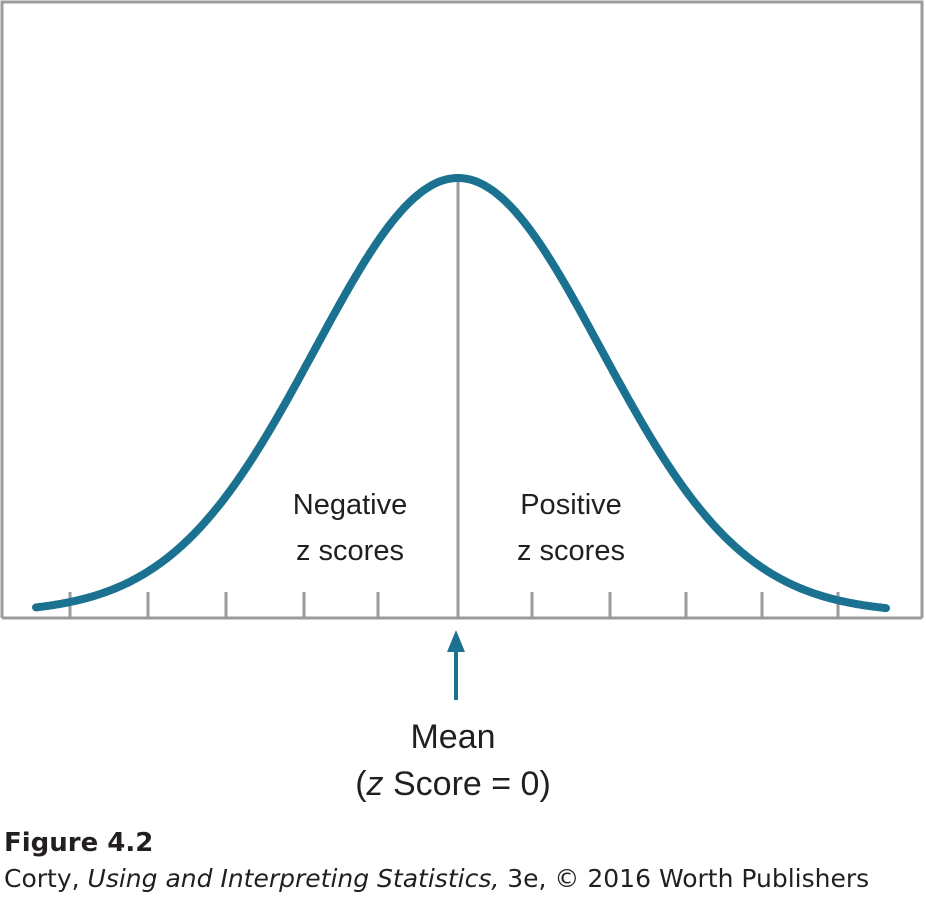 This screenshot has width=926, height=900. I want to click on mean-zscore-open: (, so click(361, 784).